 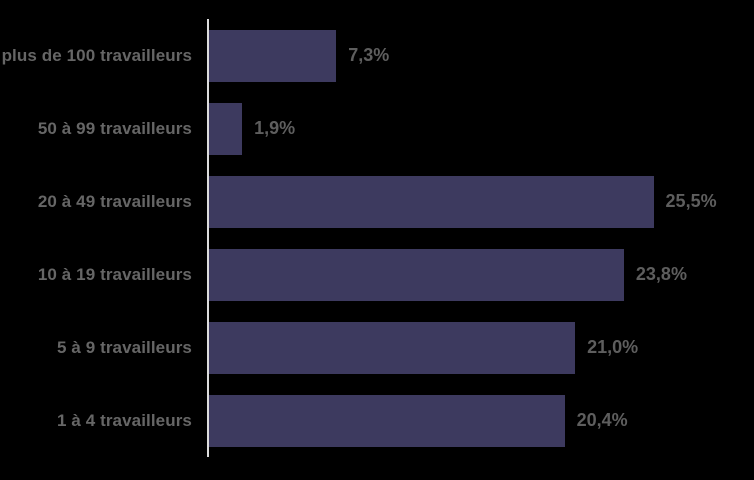 What do you see at coordinates (661, 274) in the screenshot?
I see `value-label: 23,8%` at bounding box center [661, 274].